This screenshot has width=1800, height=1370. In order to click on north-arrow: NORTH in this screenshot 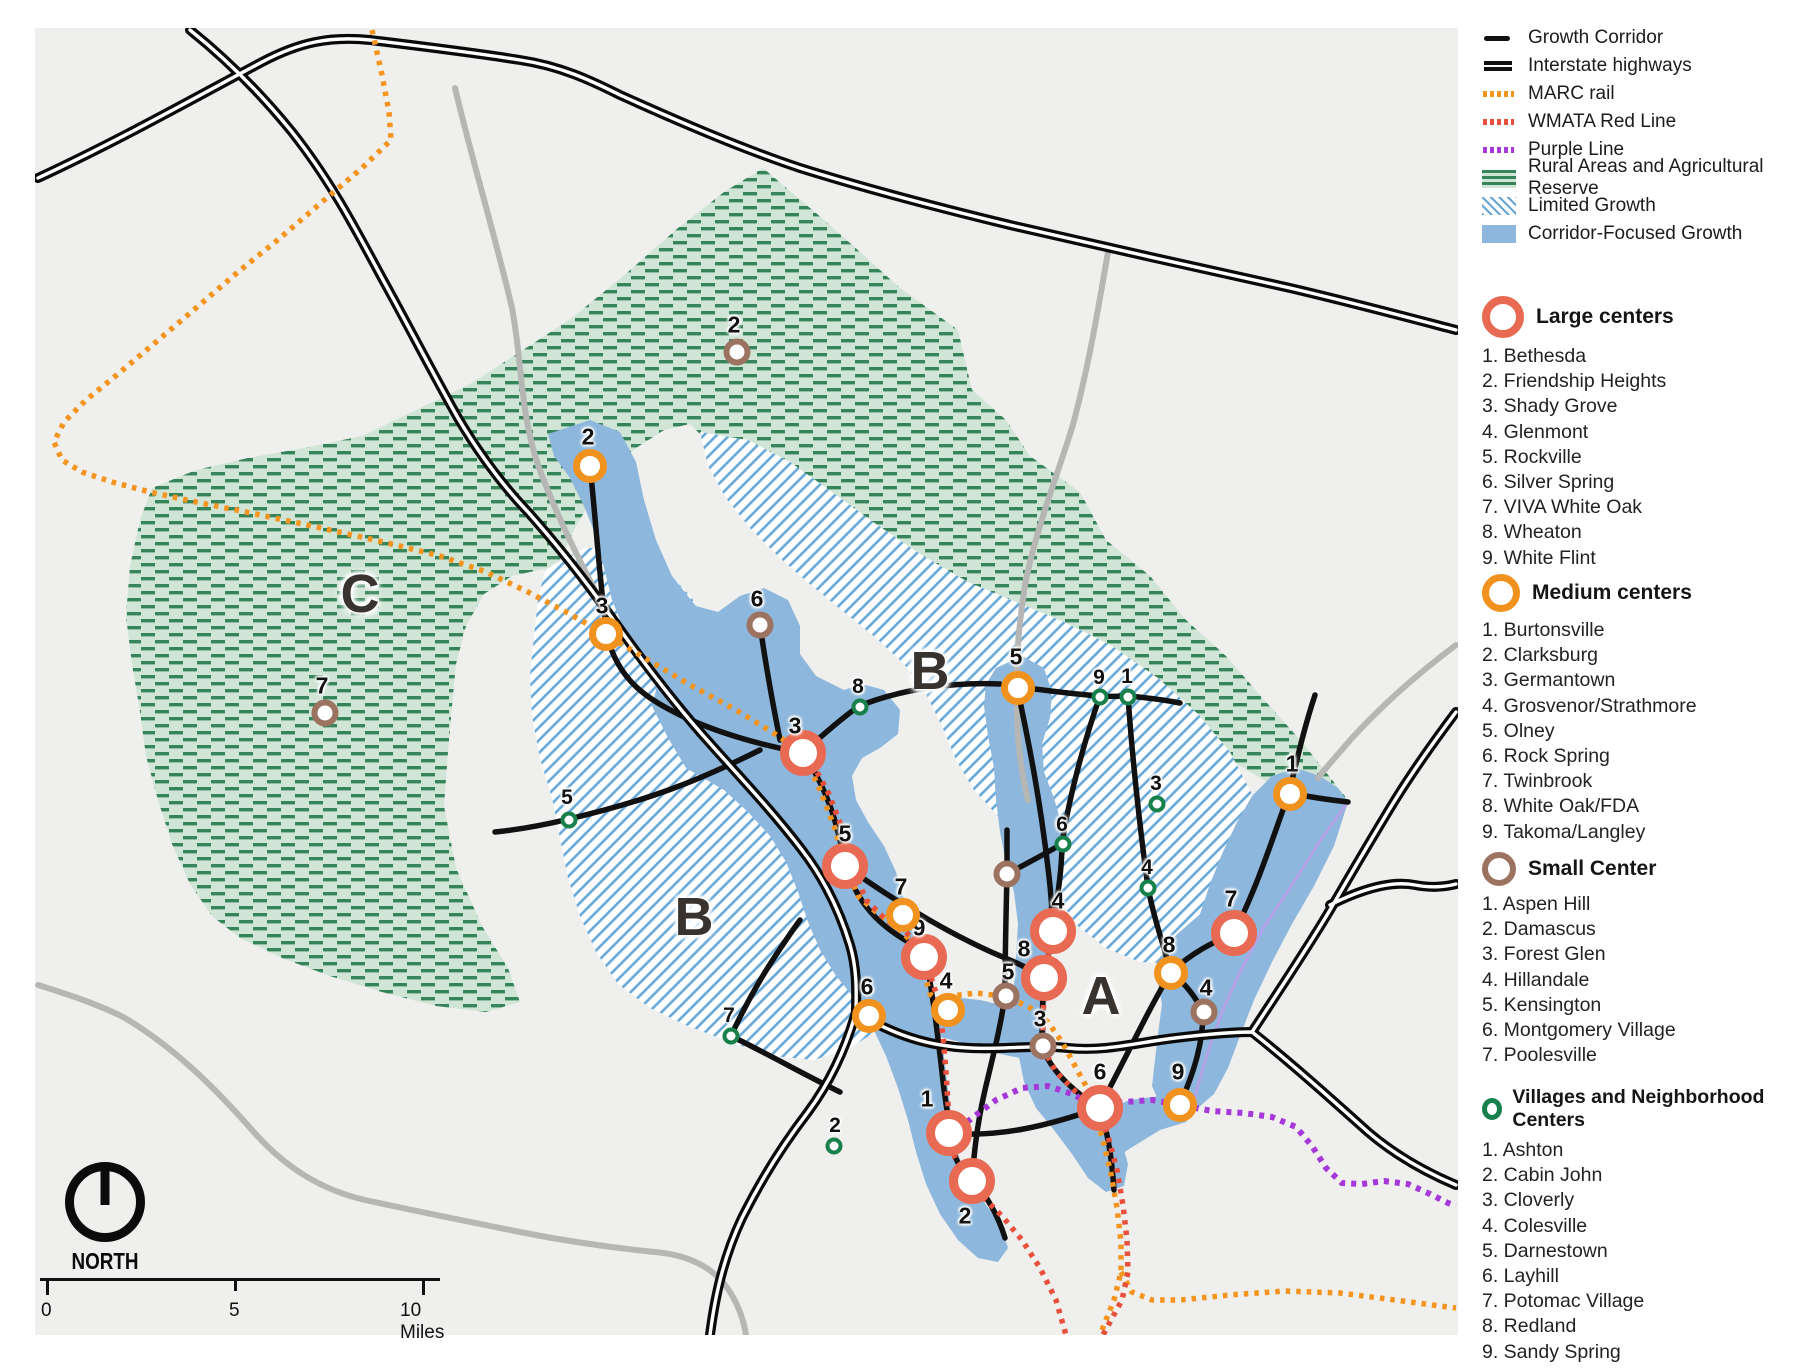, I will do `click(105, 1218)`.